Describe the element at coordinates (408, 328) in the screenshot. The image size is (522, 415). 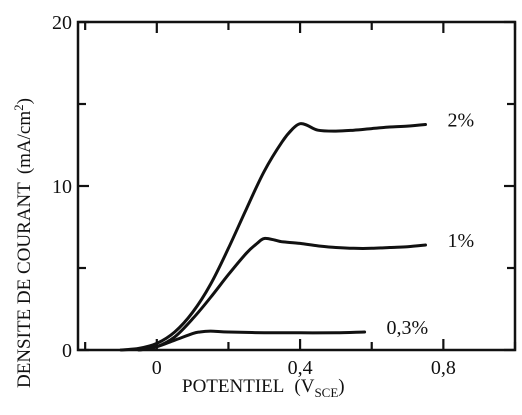
I see `series-label: 0,3%` at that location.